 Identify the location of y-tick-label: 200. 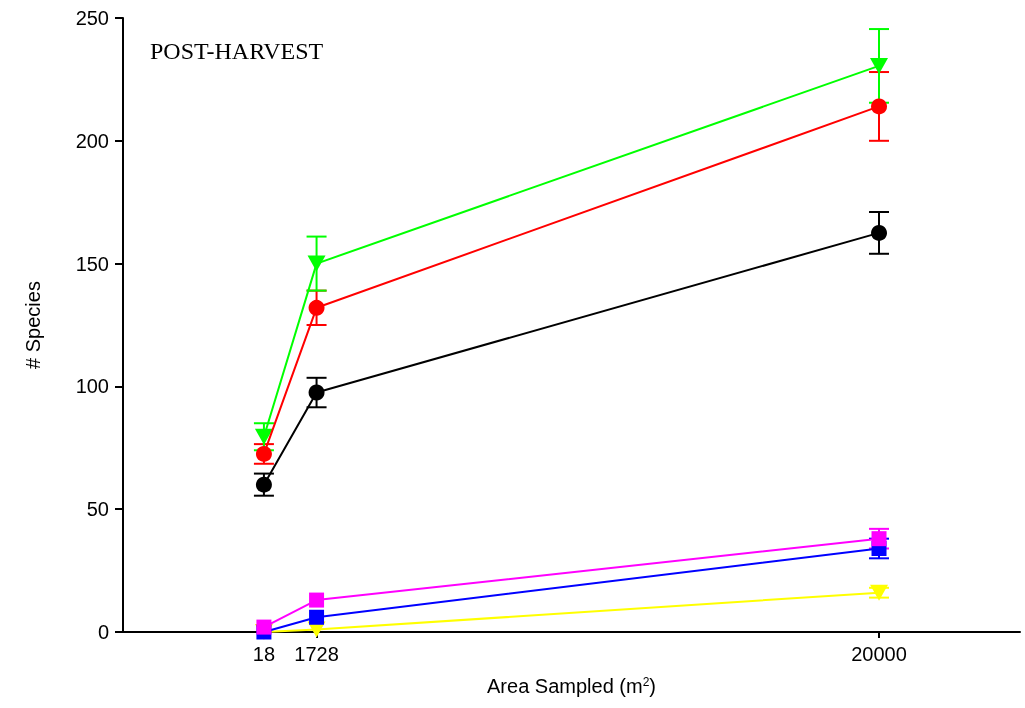
(92, 140).